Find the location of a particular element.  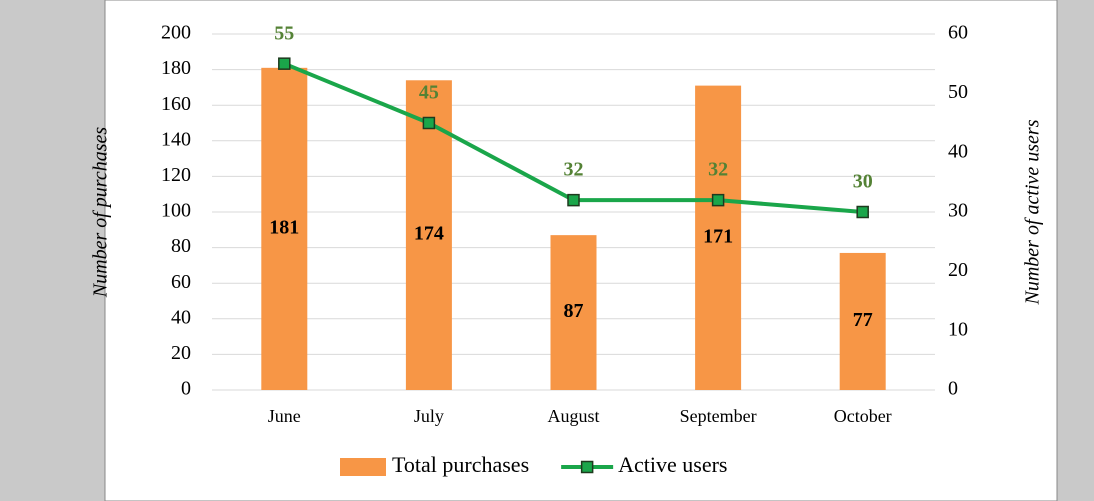

bar-label: 87 is located at coordinates (574, 311).